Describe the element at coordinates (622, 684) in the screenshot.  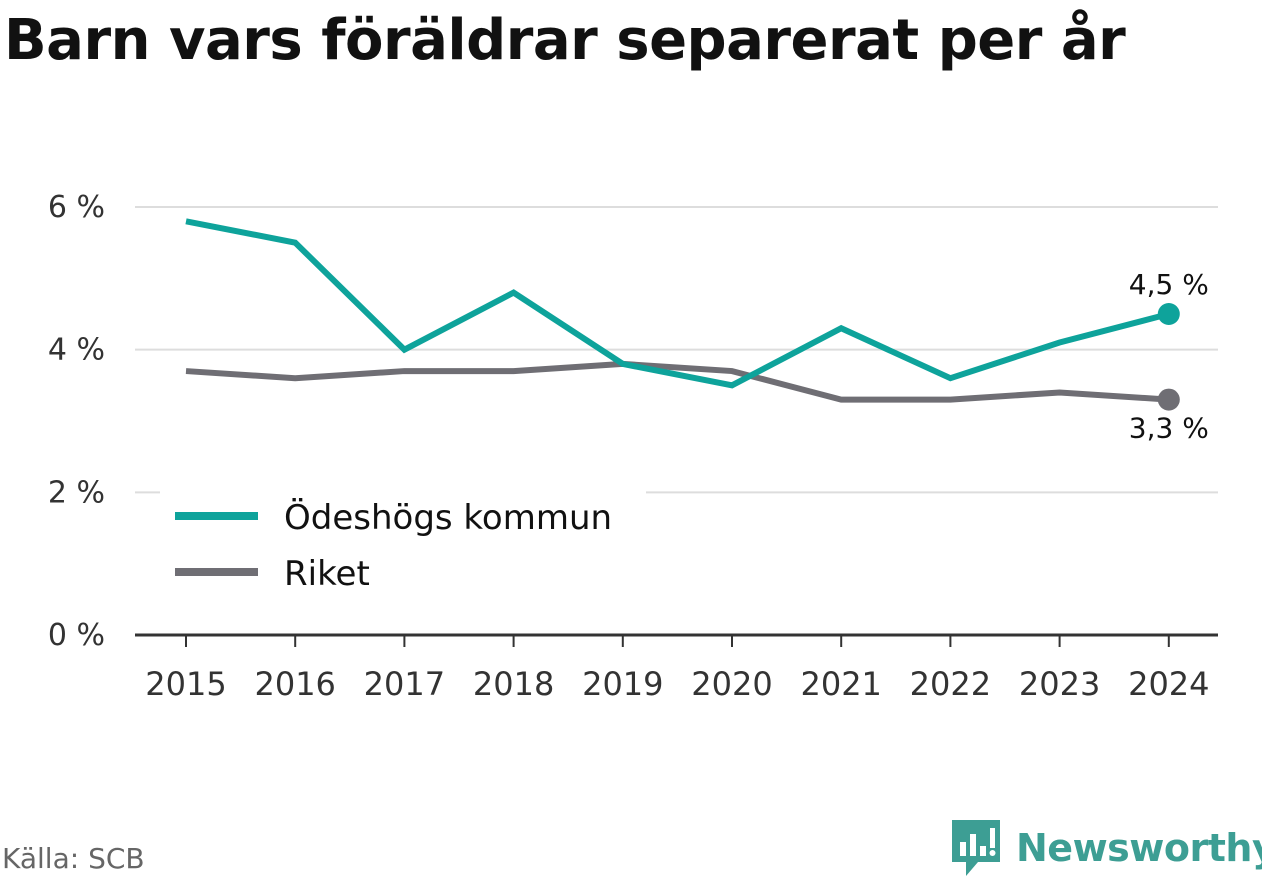
I see `x-tick-label: 2019` at that location.